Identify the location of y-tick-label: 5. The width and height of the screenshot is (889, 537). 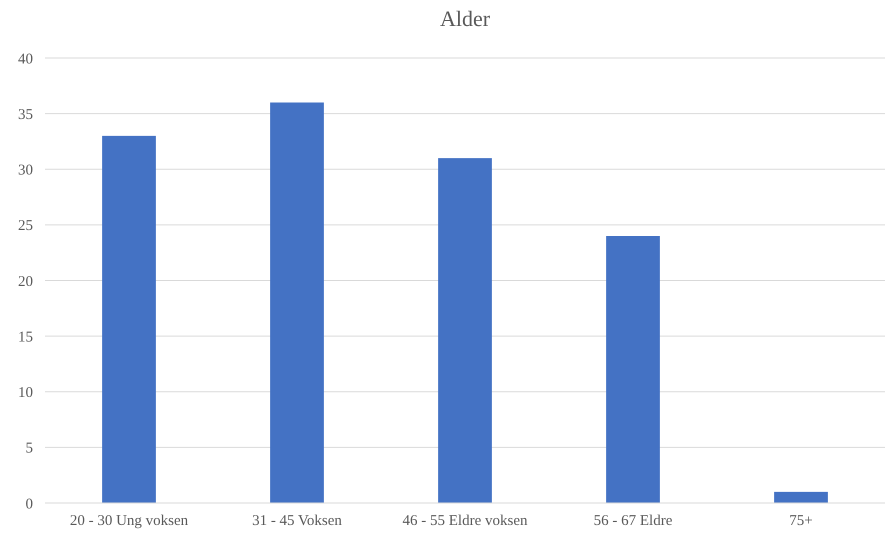
(29, 448).